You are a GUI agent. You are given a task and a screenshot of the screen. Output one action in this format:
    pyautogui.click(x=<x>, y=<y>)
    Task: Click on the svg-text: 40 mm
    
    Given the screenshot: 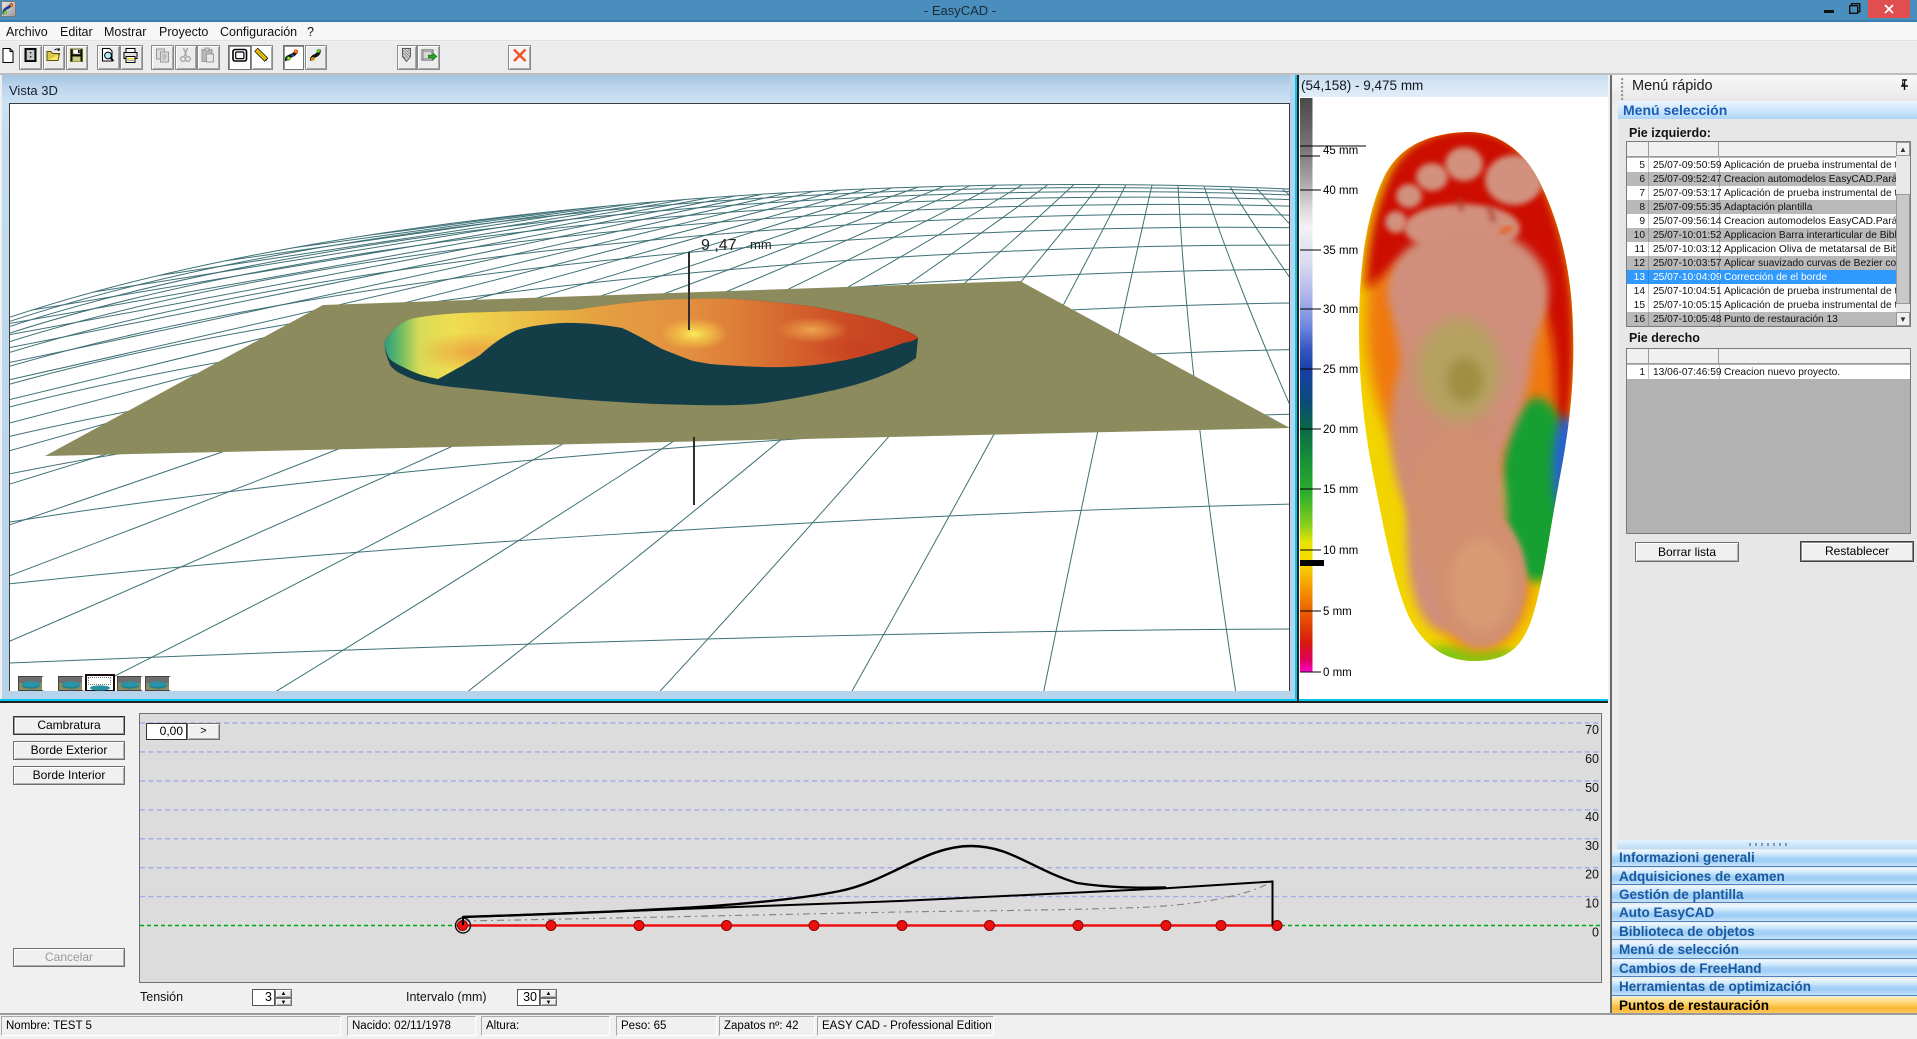 What is the action you would take?
    pyautogui.click(x=1340, y=191)
    